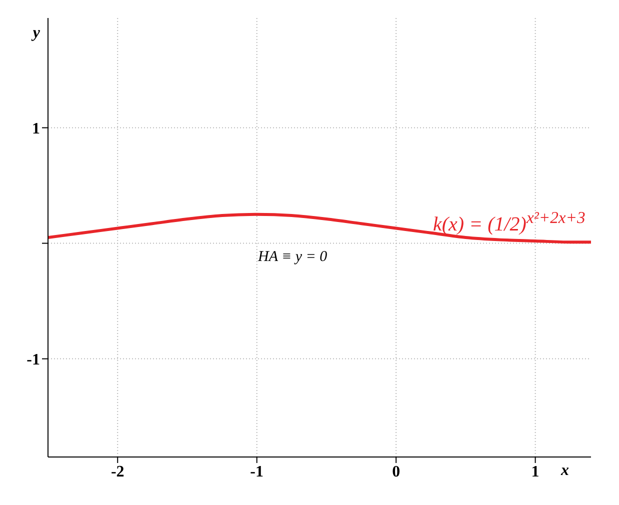 The image size is (619, 505). What do you see at coordinates (396, 471) in the screenshot?
I see `x-tick-label: 0` at bounding box center [396, 471].